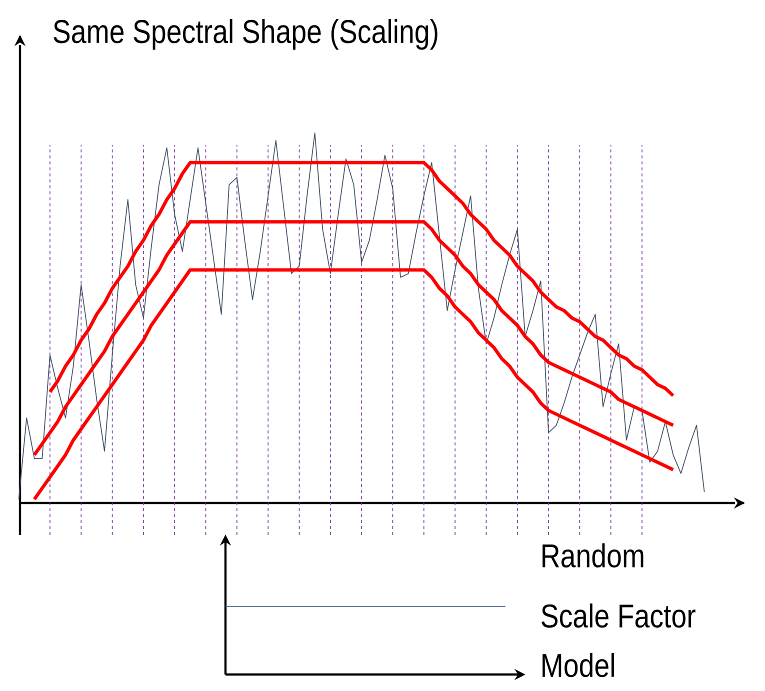 The height and width of the screenshot is (691, 765). I want to click on text: Random, so click(593, 555).